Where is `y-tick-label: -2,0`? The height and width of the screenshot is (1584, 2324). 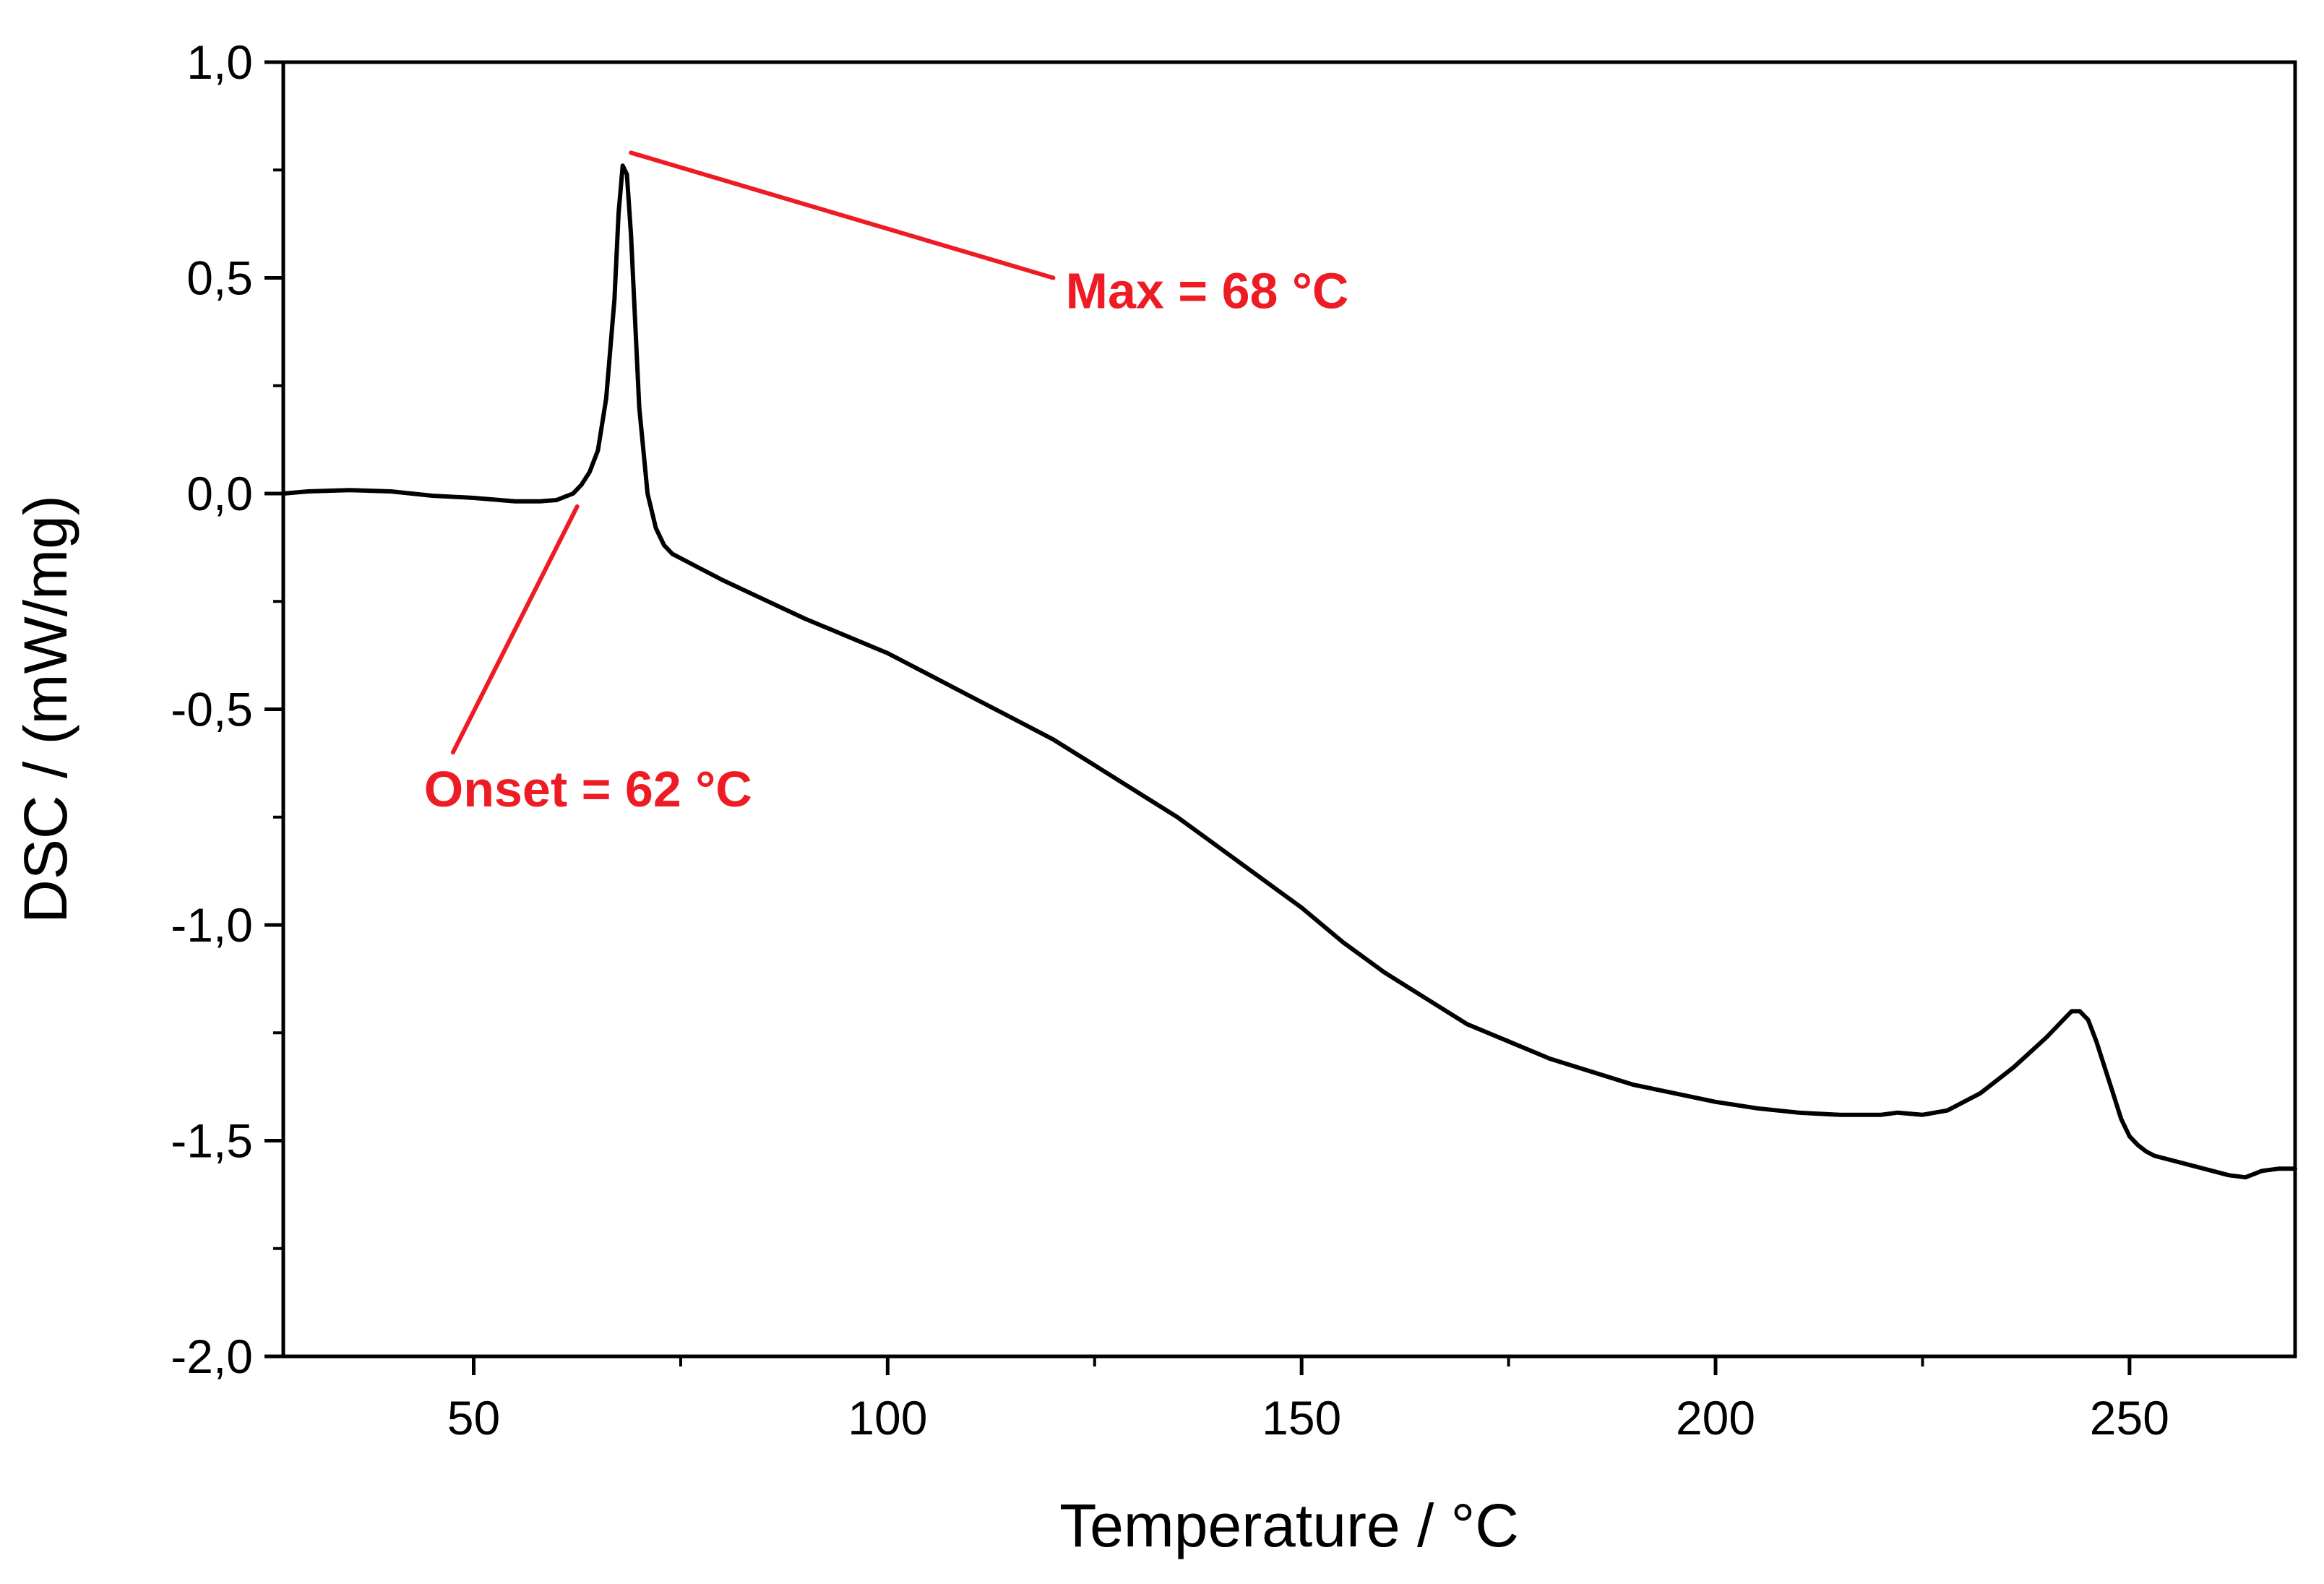
y-tick-label: -2,0 is located at coordinates (212, 1356).